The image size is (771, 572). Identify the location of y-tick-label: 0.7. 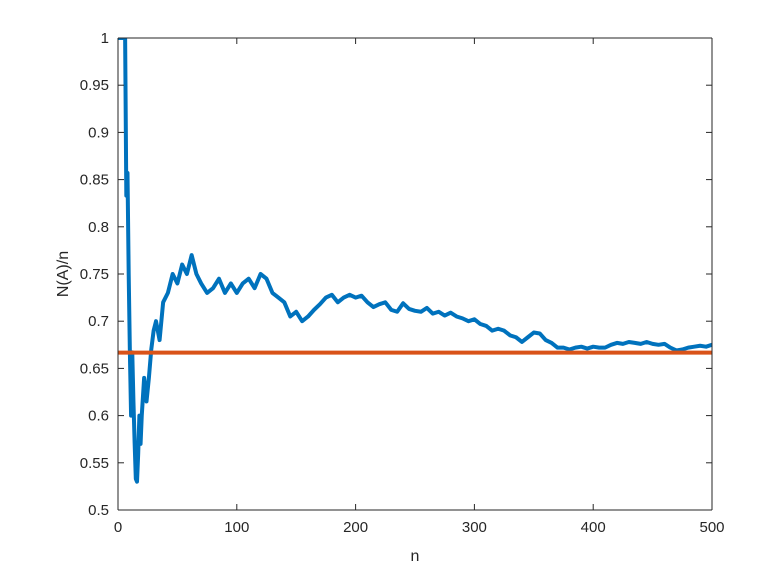
(98, 321).